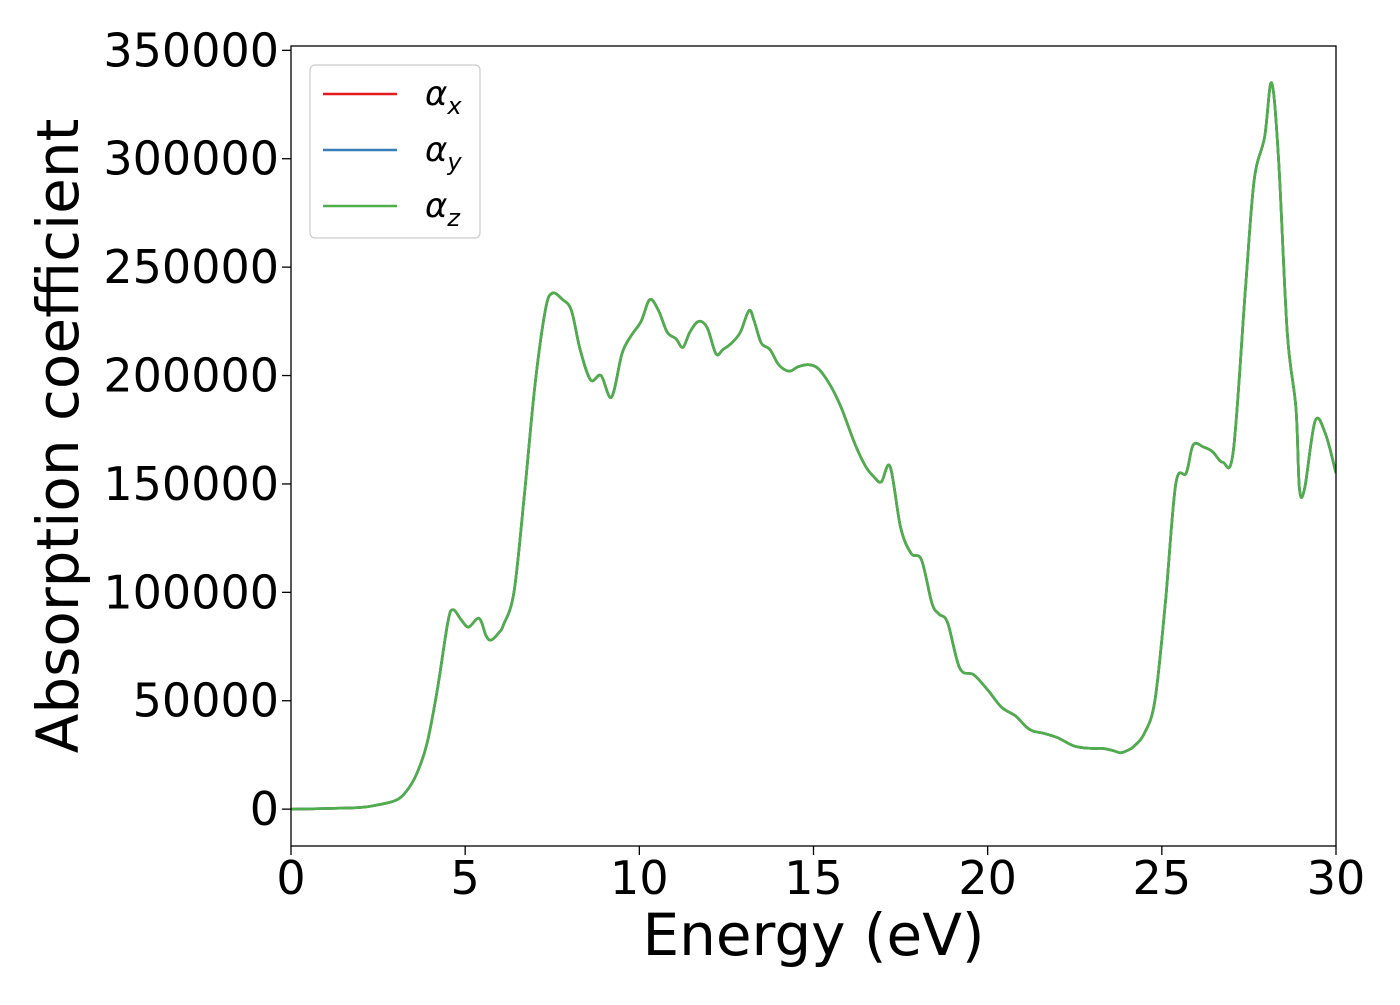  Describe the element at coordinates (987, 878) in the screenshot. I see `x-tick-label: 20` at that location.